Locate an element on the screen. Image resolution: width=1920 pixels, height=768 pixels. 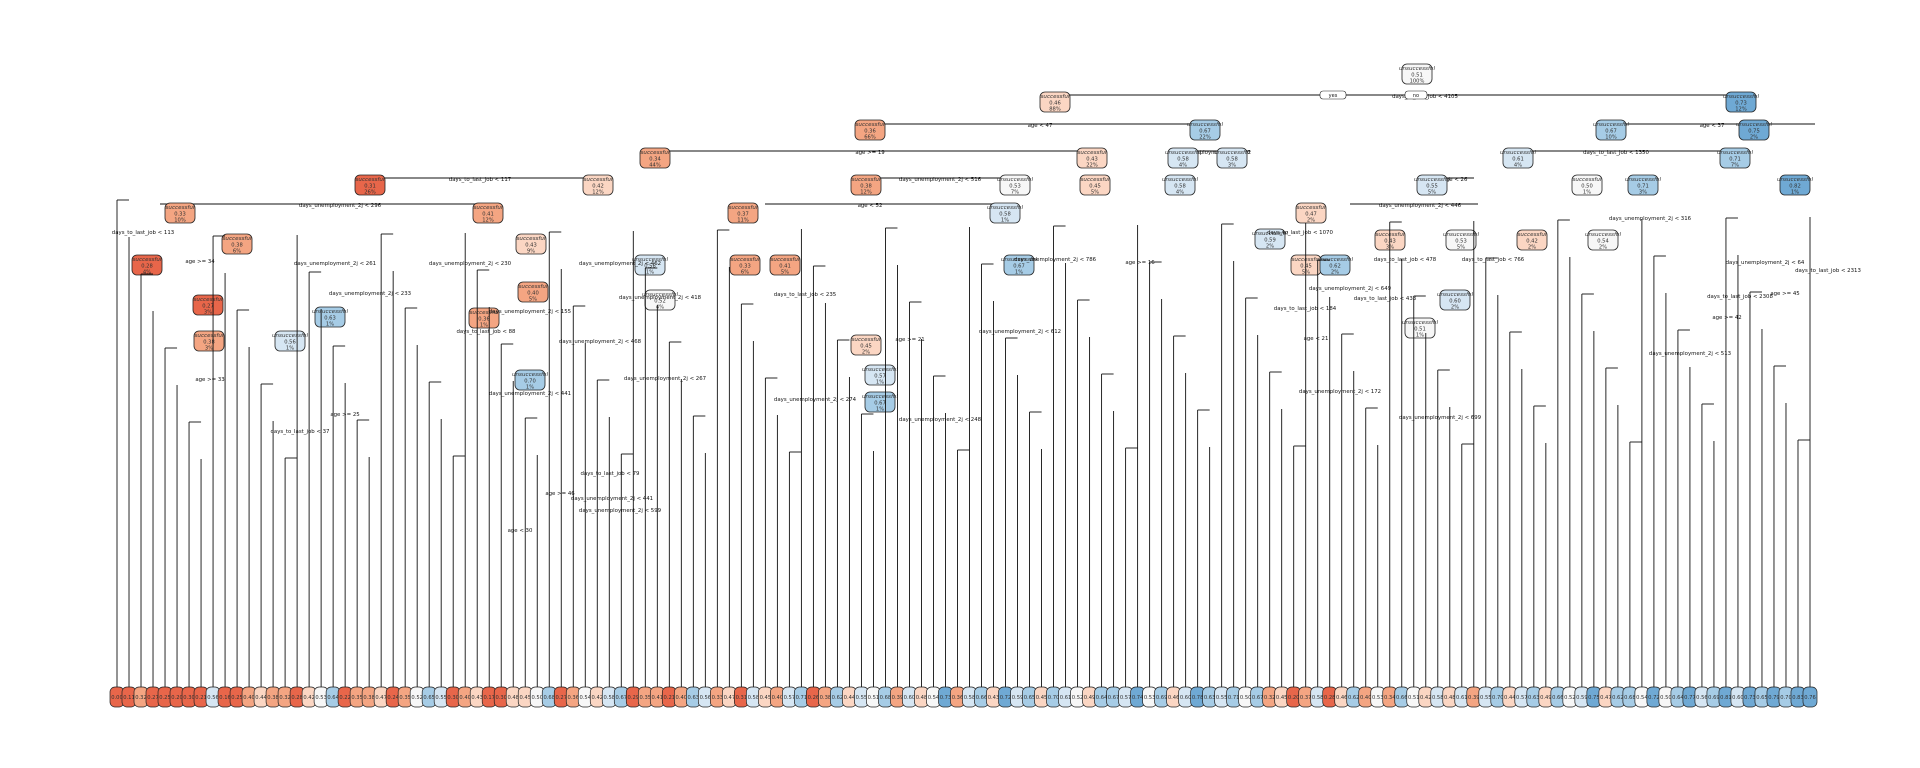
leaf-probability: 0.43 is located at coordinates (994, 698).